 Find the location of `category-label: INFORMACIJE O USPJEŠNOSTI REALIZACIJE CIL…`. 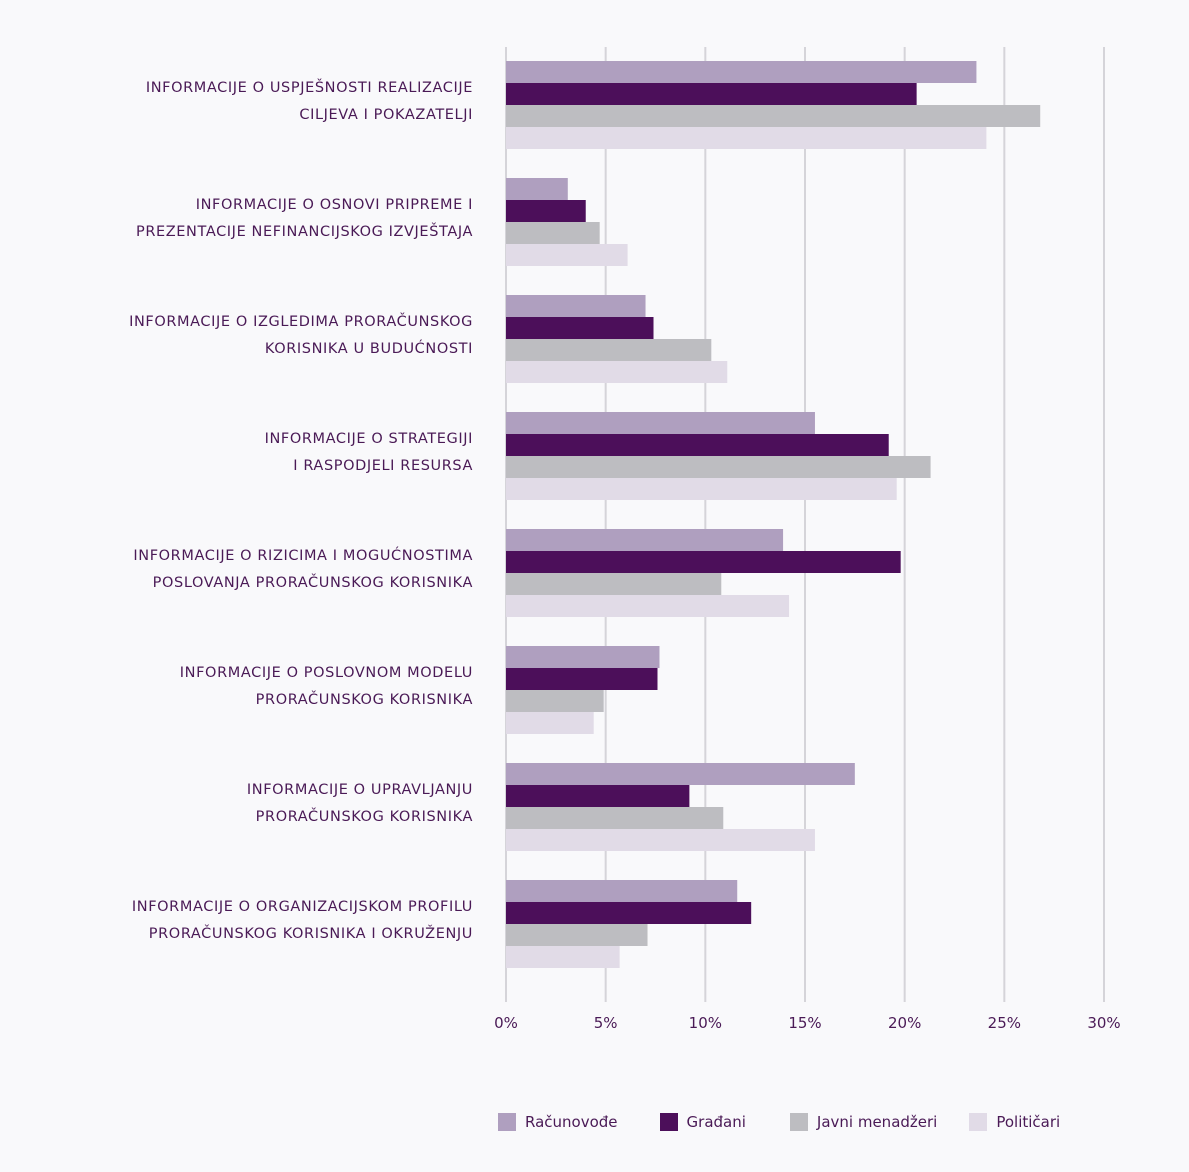

category-label: INFORMACIJE O USPJEŠNOSTI REALIZACIJE CIL… is located at coordinates (263, 102).